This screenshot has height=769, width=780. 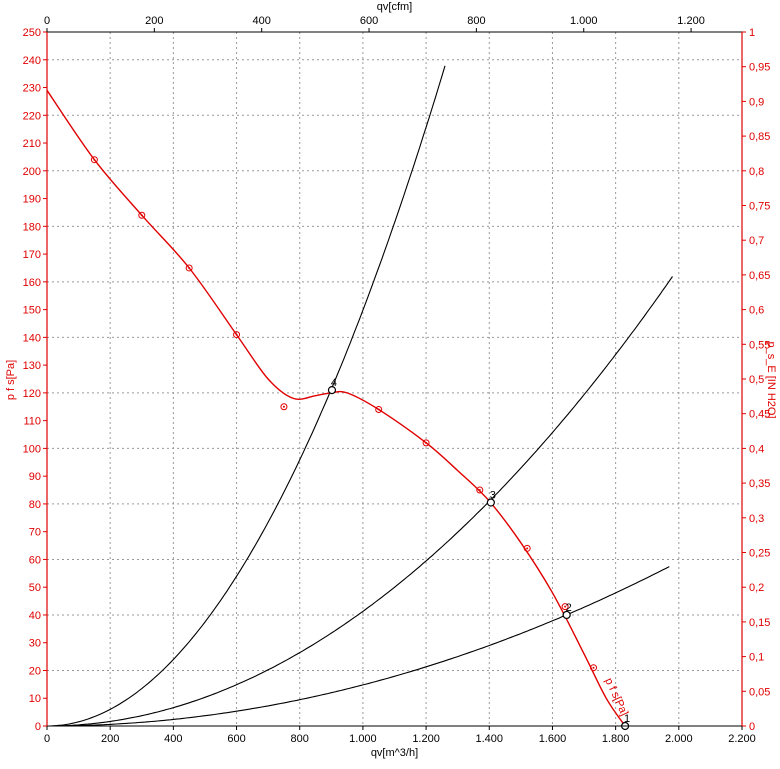 What do you see at coordinates (35, 699) in the screenshot?
I see `y-left-tick-label: 10` at bounding box center [35, 699].